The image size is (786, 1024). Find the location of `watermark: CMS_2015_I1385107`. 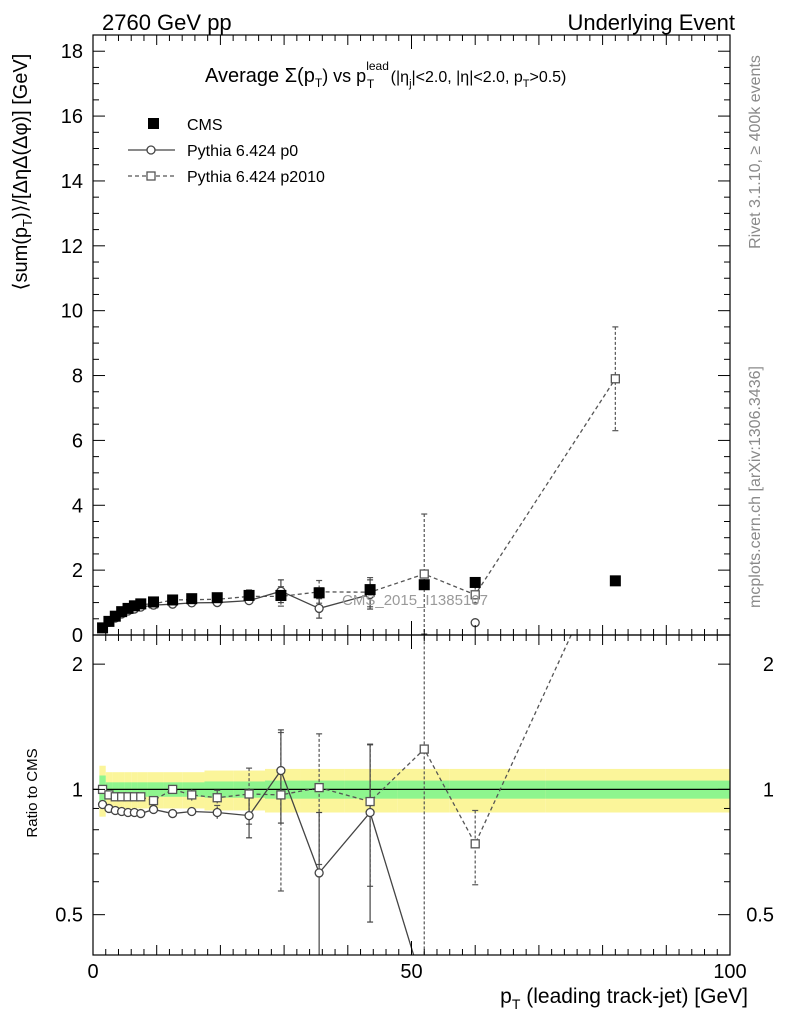

watermark: CMS_2015_I1385107 is located at coordinates (415, 600).